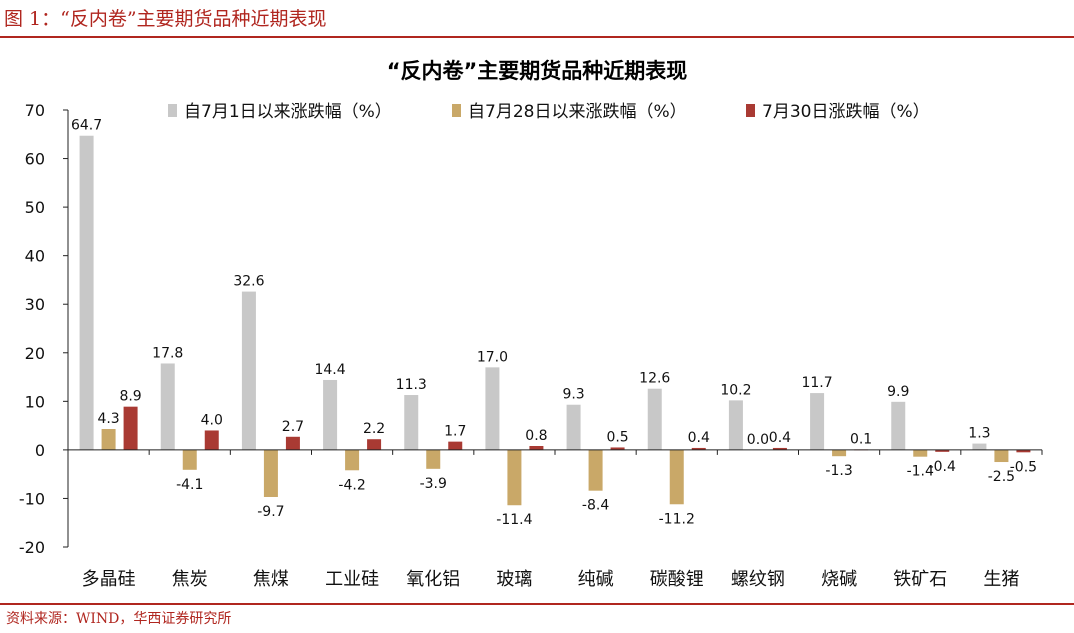 The image size is (1074, 633). I want to click on y-tick-label: 10, so click(35, 401).